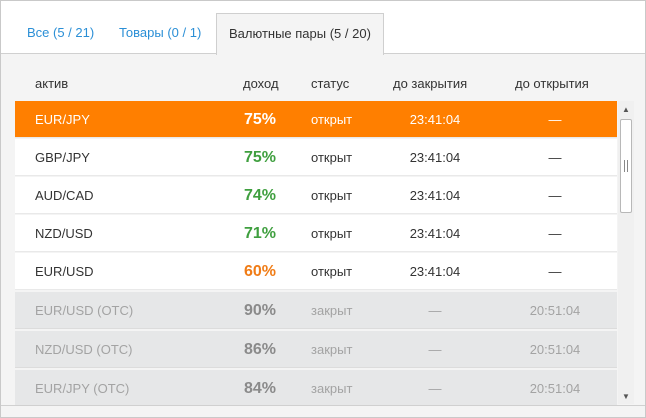  I want to click on scroll-up-icon: ▲, so click(626, 109).